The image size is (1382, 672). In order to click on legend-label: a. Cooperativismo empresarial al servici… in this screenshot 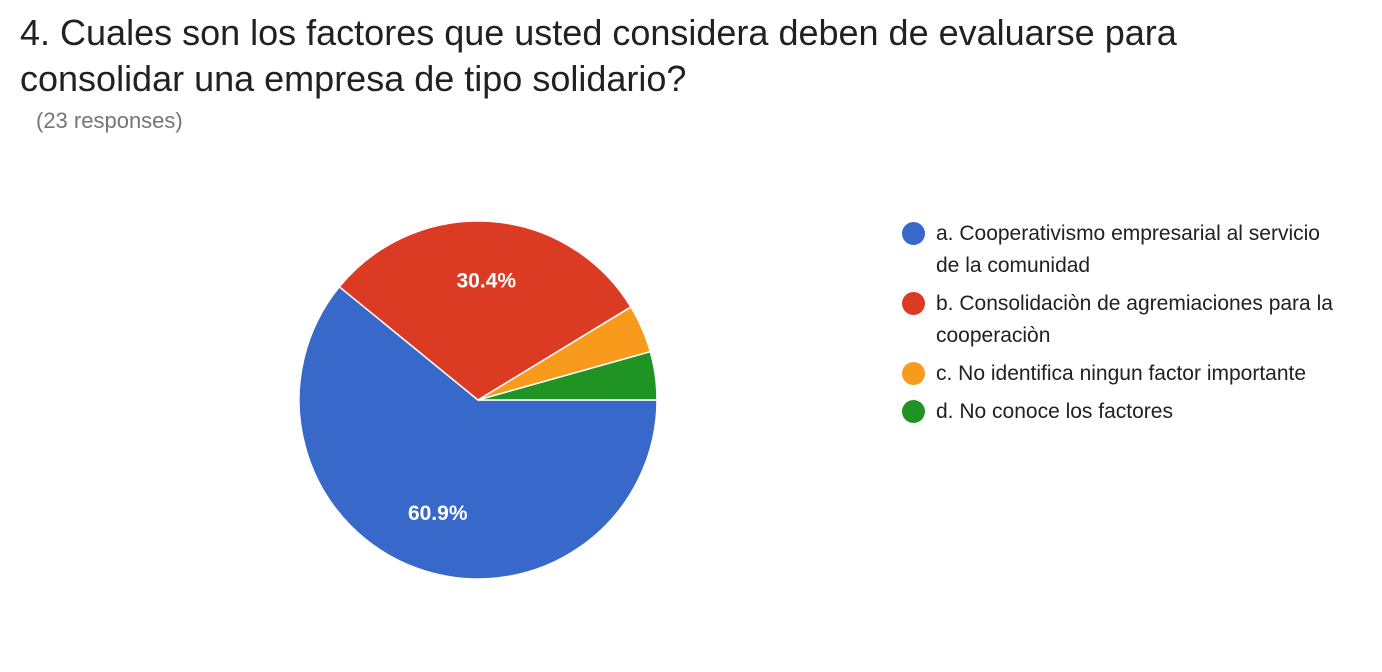, I will do `click(1128, 249)`.